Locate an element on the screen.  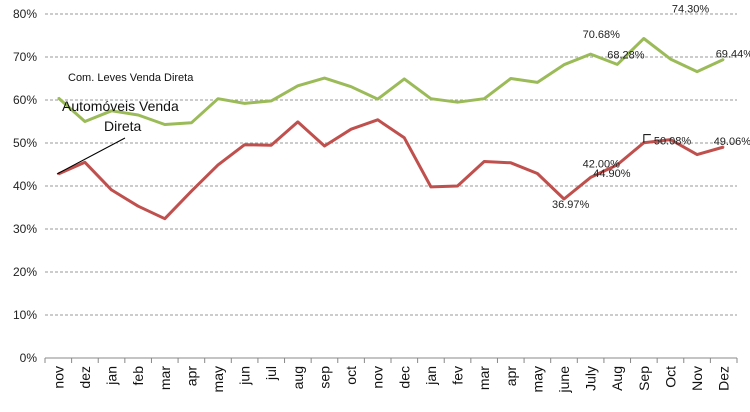
y-tick-label: 0% is located at coordinates (29, 358).